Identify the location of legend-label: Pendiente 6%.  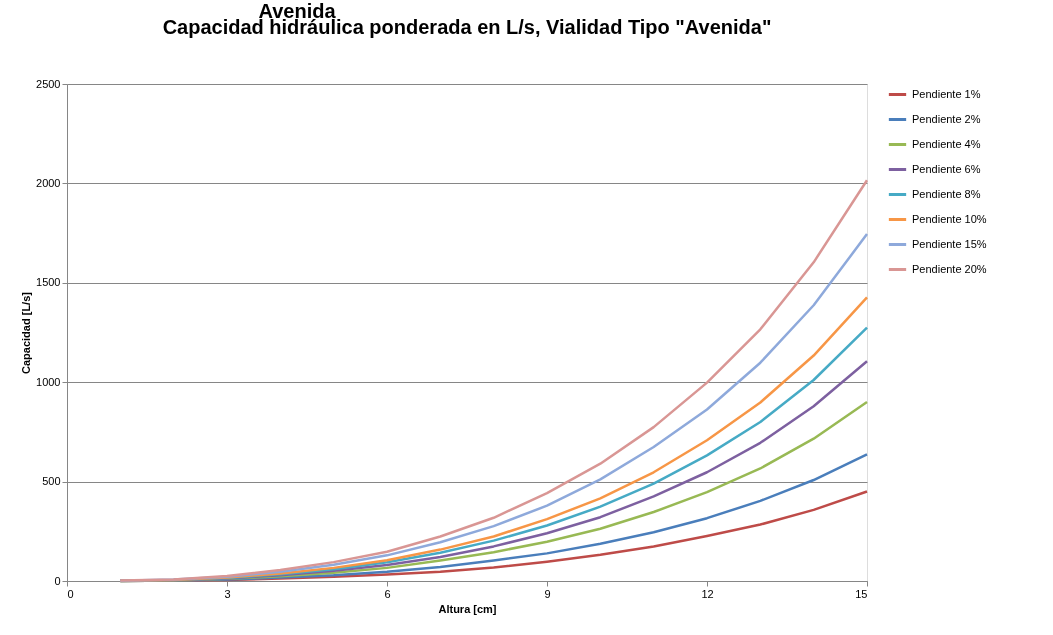
(946, 168).